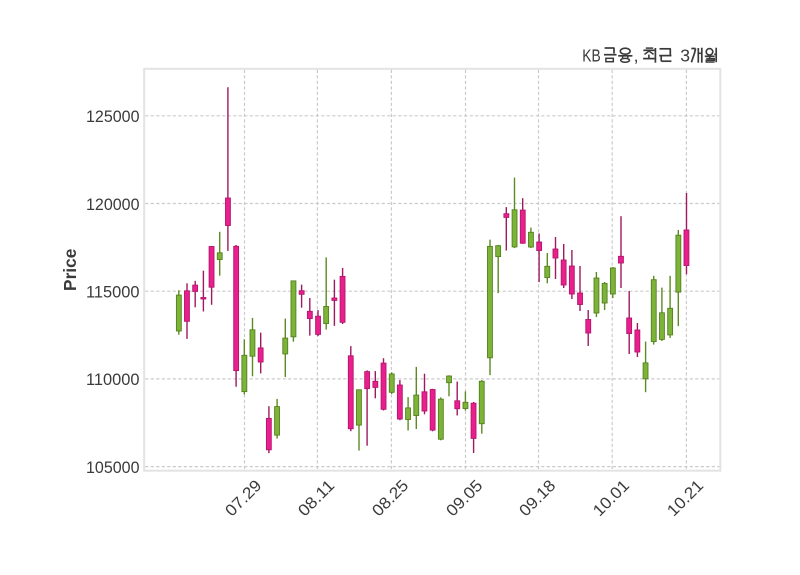 The image size is (800, 575). Describe the element at coordinates (113, 380) in the screenshot. I see `svg-text: 110000` at that location.